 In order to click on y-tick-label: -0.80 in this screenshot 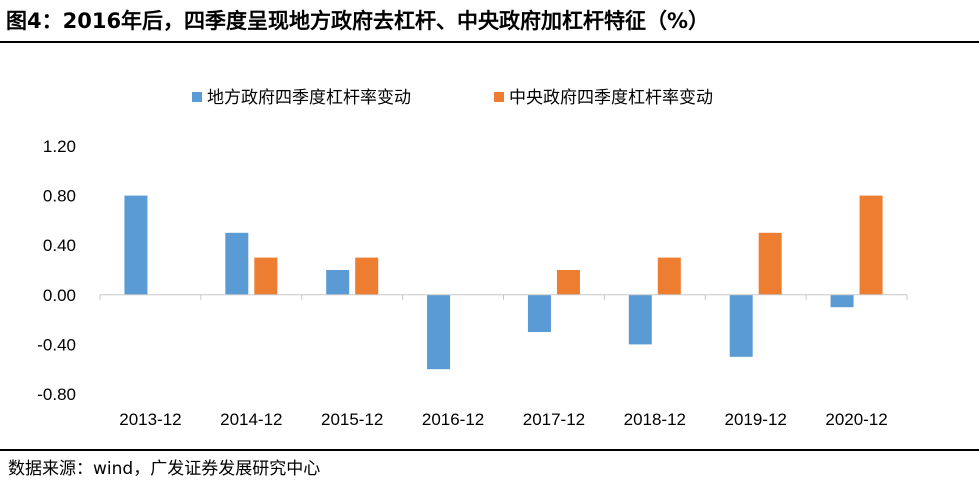, I will do `click(56, 394)`.